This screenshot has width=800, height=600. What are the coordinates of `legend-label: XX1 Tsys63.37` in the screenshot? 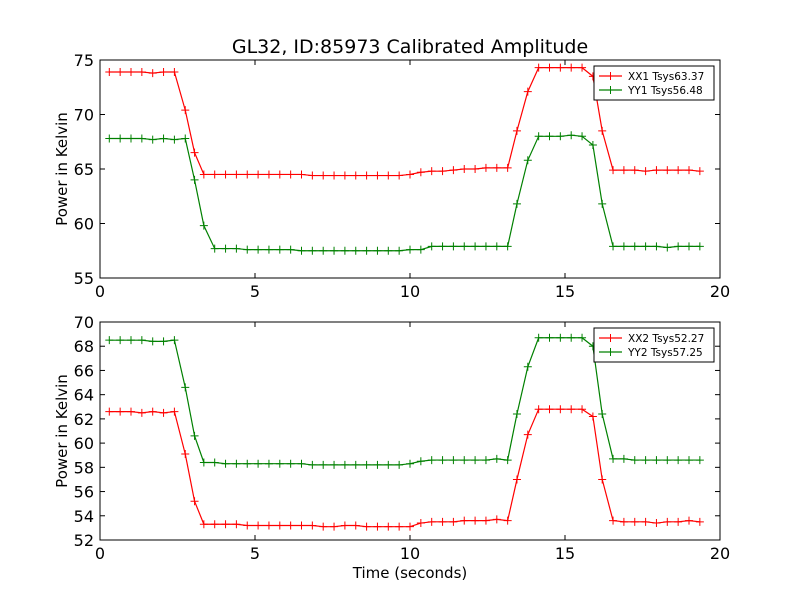 It's located at (666, 77).